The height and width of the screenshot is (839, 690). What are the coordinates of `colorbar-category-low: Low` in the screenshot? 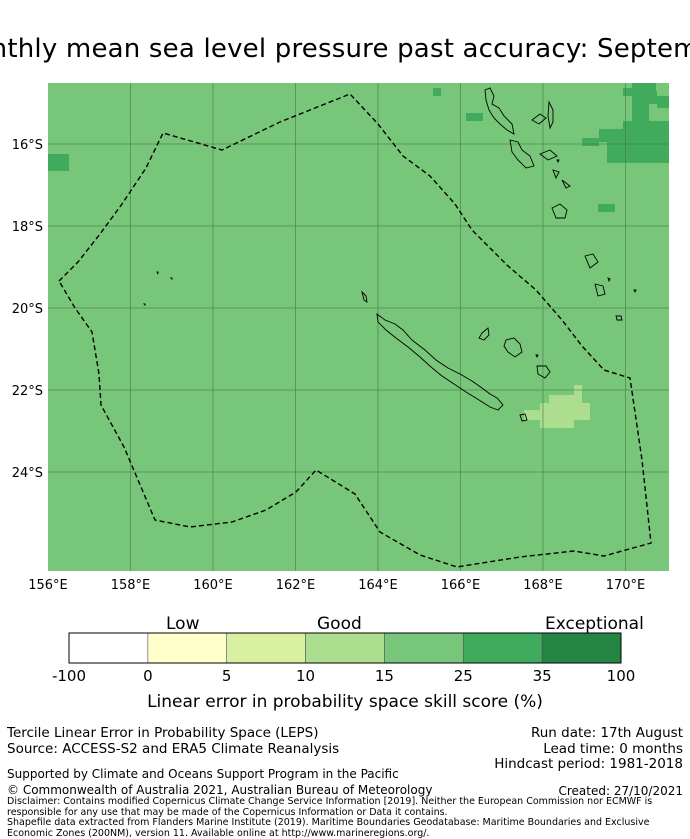 It's located at (183, 624).